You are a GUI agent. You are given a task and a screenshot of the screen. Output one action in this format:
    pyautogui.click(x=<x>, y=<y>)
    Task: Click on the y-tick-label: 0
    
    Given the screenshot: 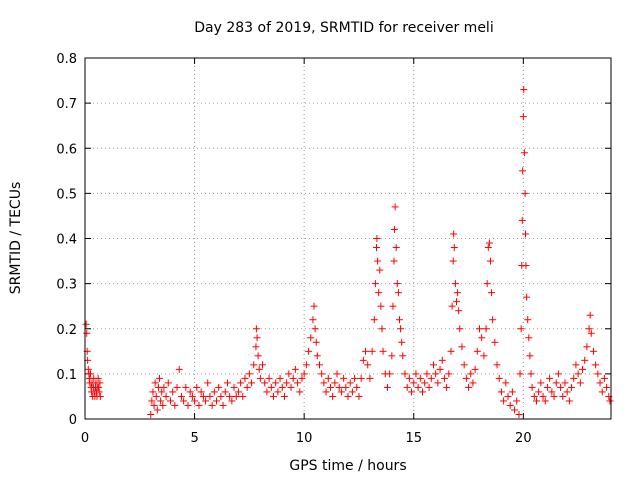 What is the action you would take?
    pyautogui.click(x=73, y=420)
    